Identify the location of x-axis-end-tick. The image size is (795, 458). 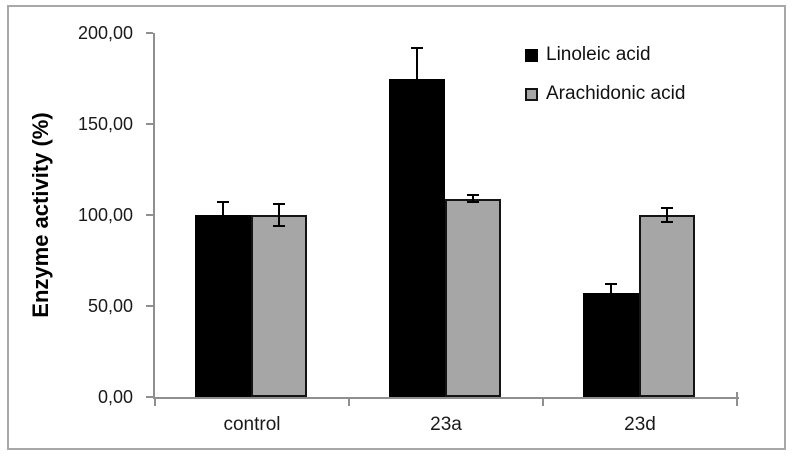
(737, 394).